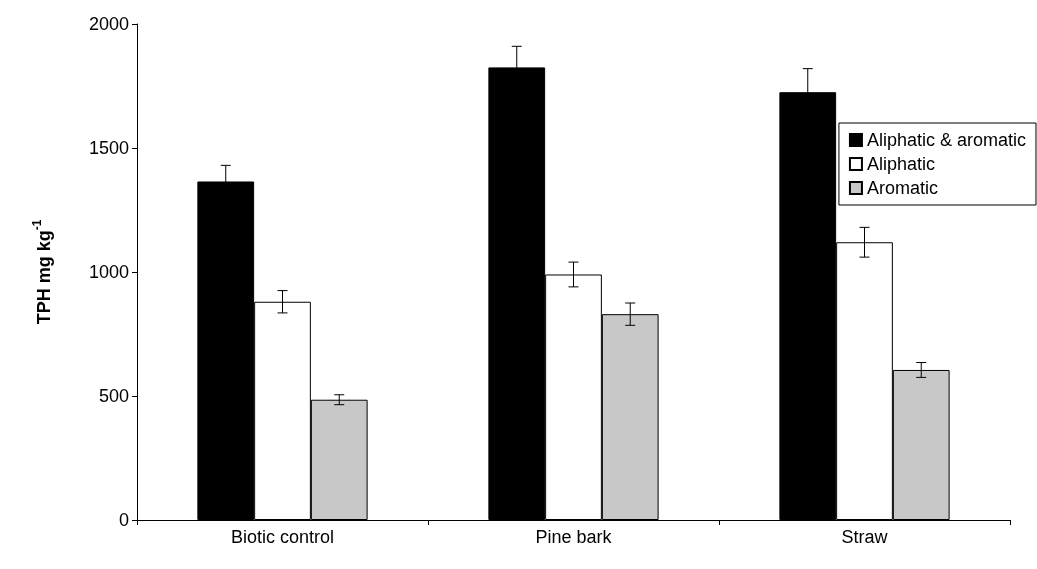 This screenshot has width=1037, height=569. Describe the element at coordinates (900, 164) in the screenshot. I see `legend-label: Aliphatic` at that location.